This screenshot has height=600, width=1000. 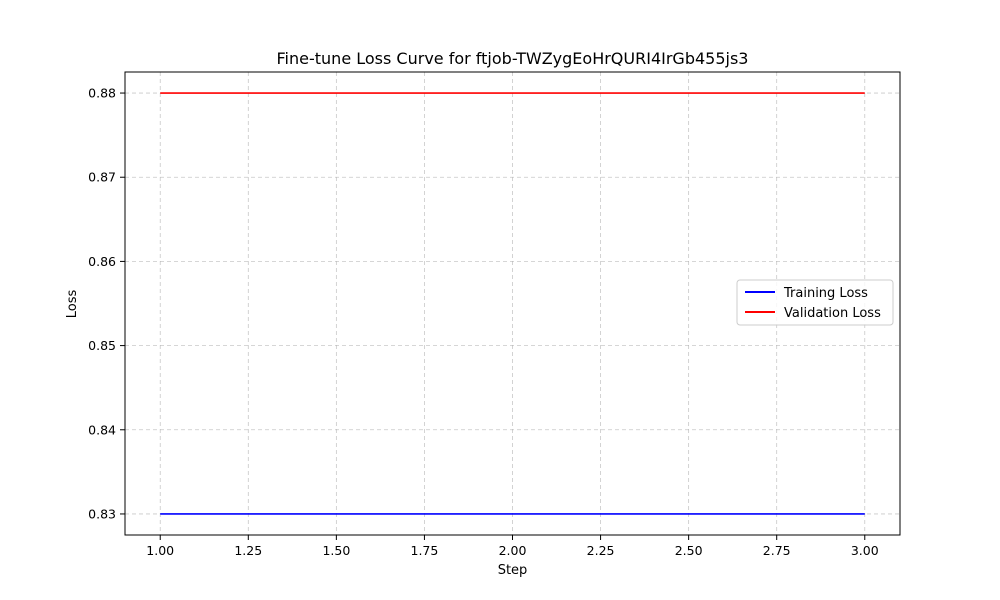 What do you see at coordinates (825, 293) in the screenshot?
I see `legend-label-training: Training Loss` at bounding box center [825, 293].